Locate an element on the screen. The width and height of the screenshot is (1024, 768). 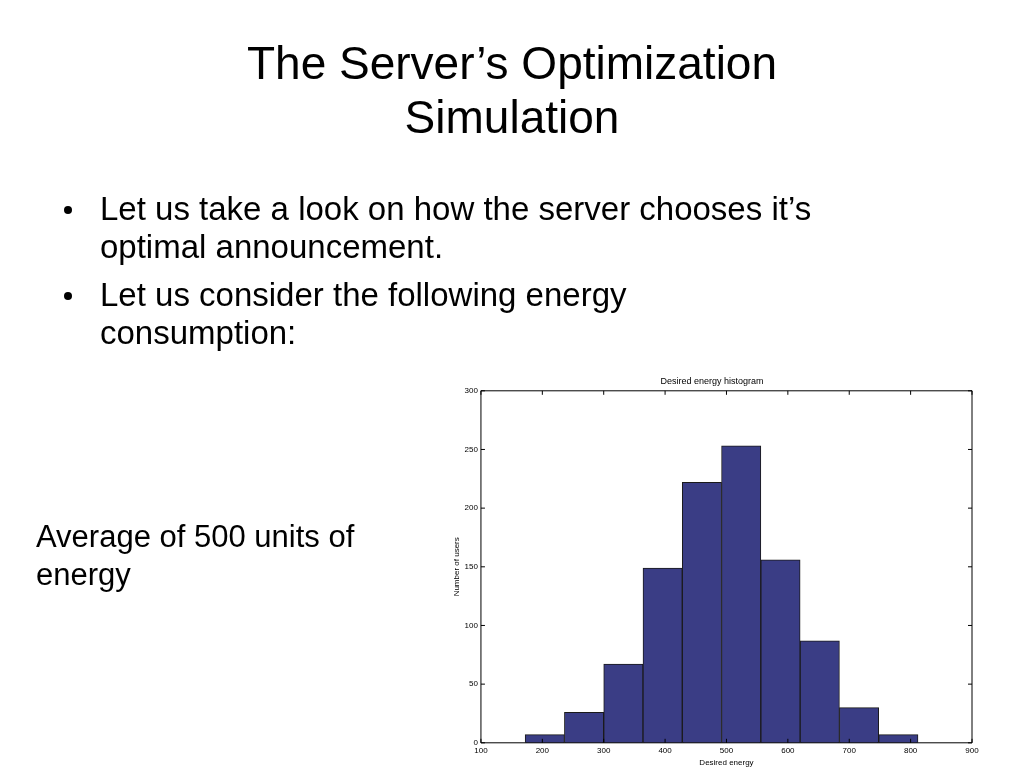
x-tick-label: 200 is located at coordinates (542, 750).